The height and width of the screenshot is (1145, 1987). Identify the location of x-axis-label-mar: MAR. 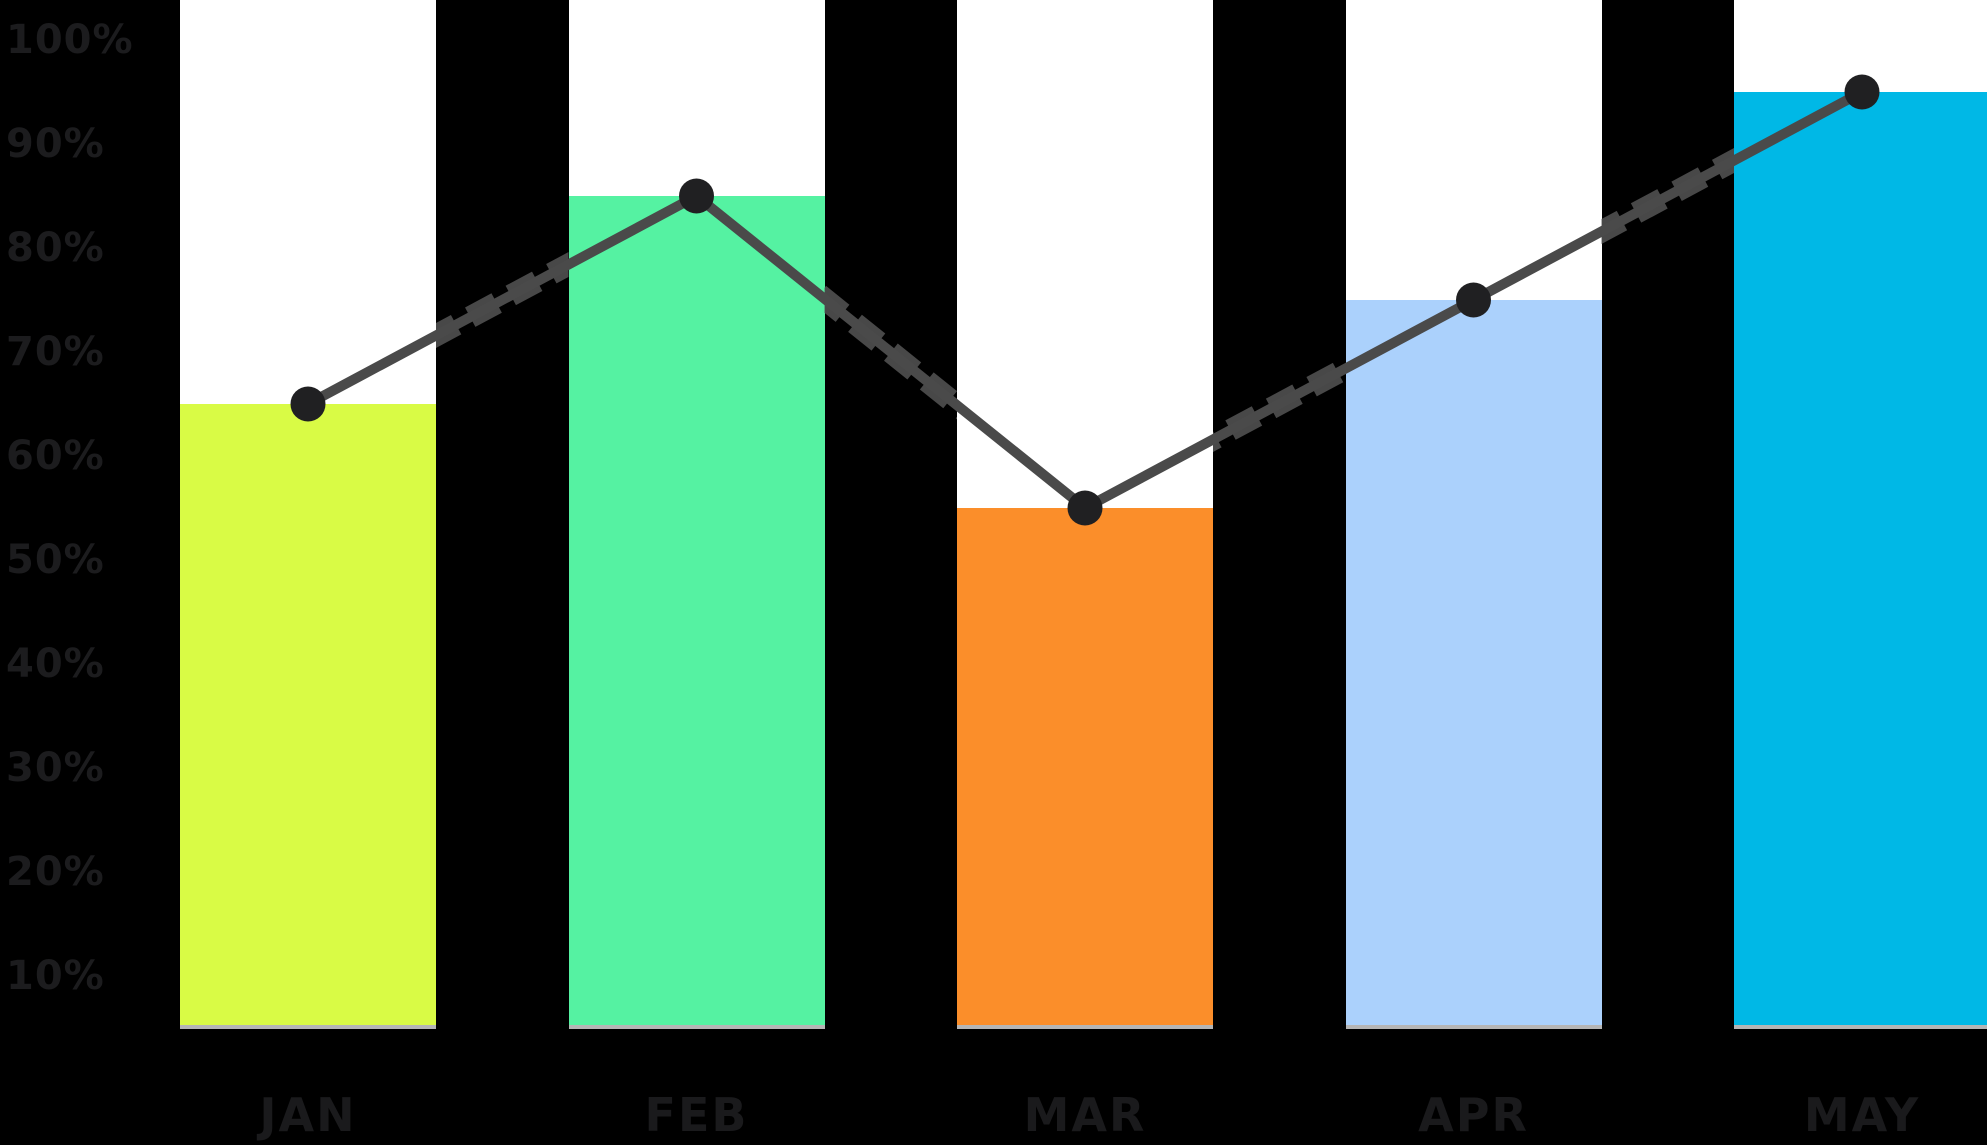
(1085, 1115).